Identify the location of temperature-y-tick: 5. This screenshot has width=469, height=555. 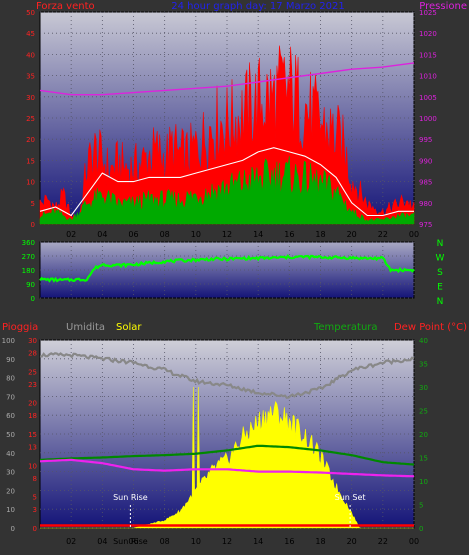
(421, 506).